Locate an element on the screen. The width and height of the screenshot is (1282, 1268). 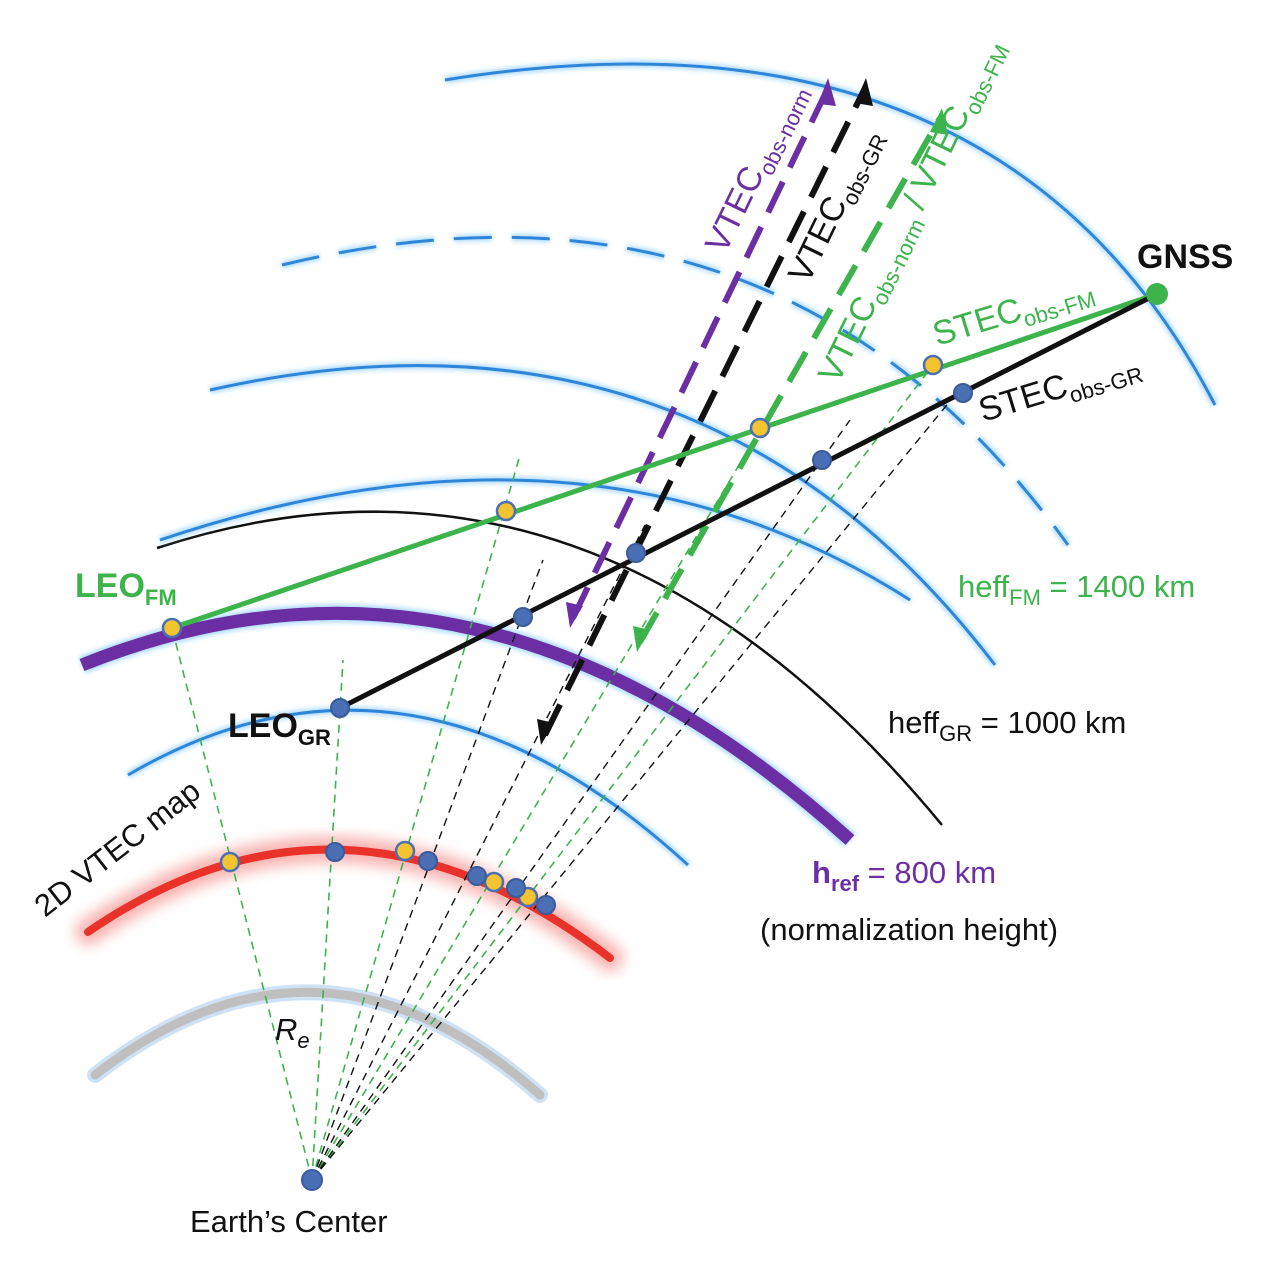
earth-surface-arc is located at coordinates (317, 1043).